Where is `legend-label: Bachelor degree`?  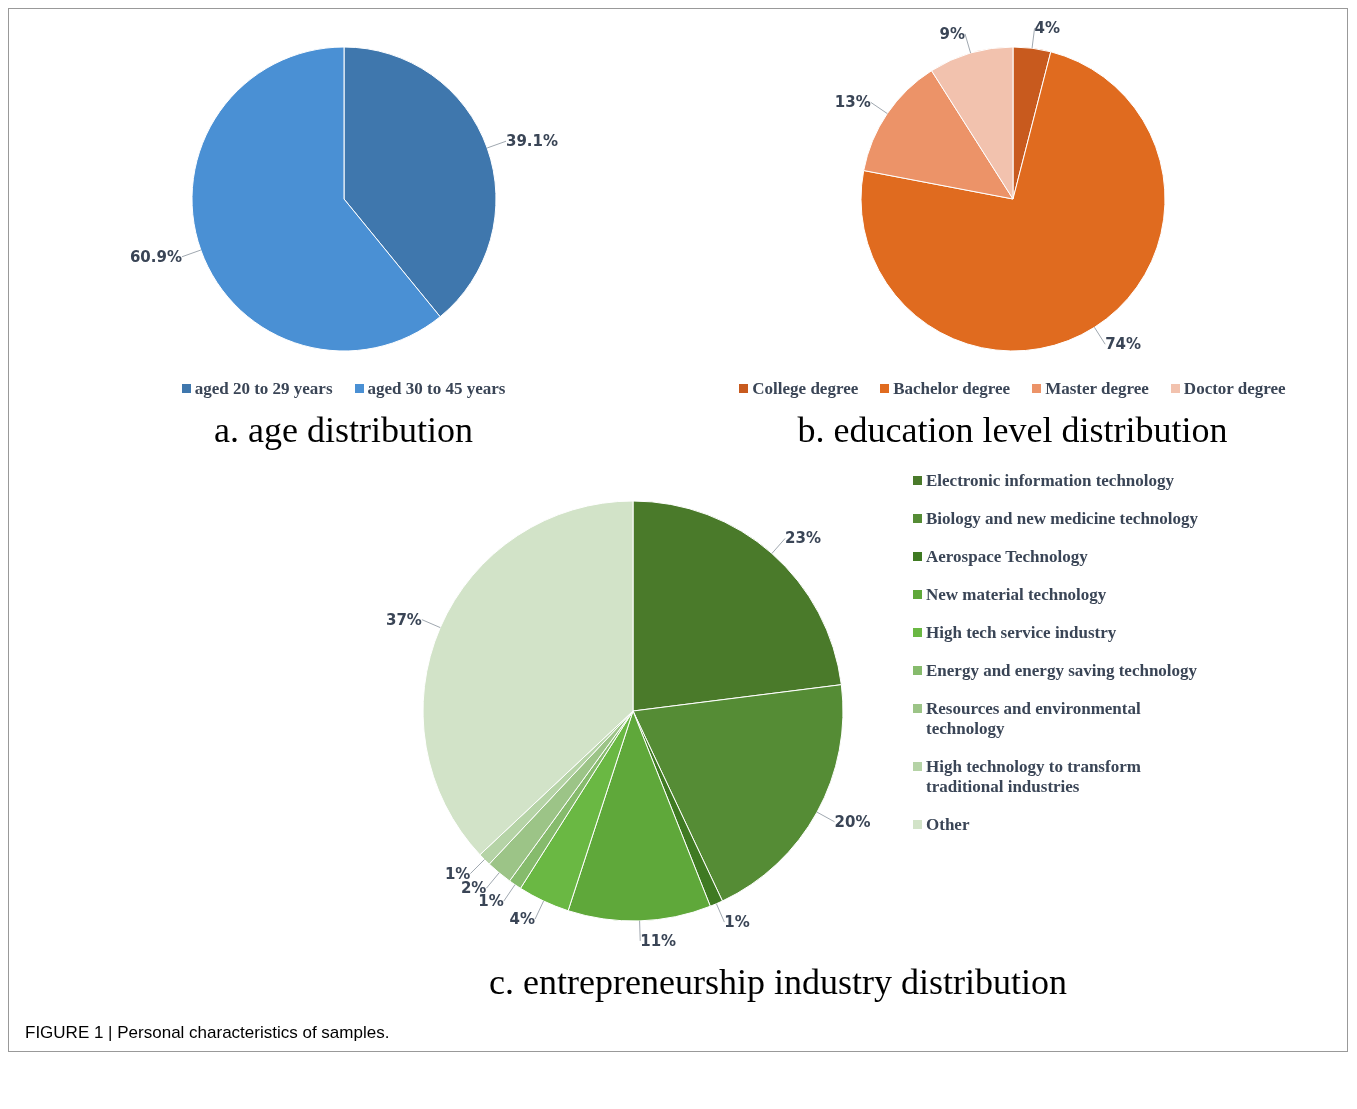
legend-label: Bachelor degree is located at coordinates (952, 389).